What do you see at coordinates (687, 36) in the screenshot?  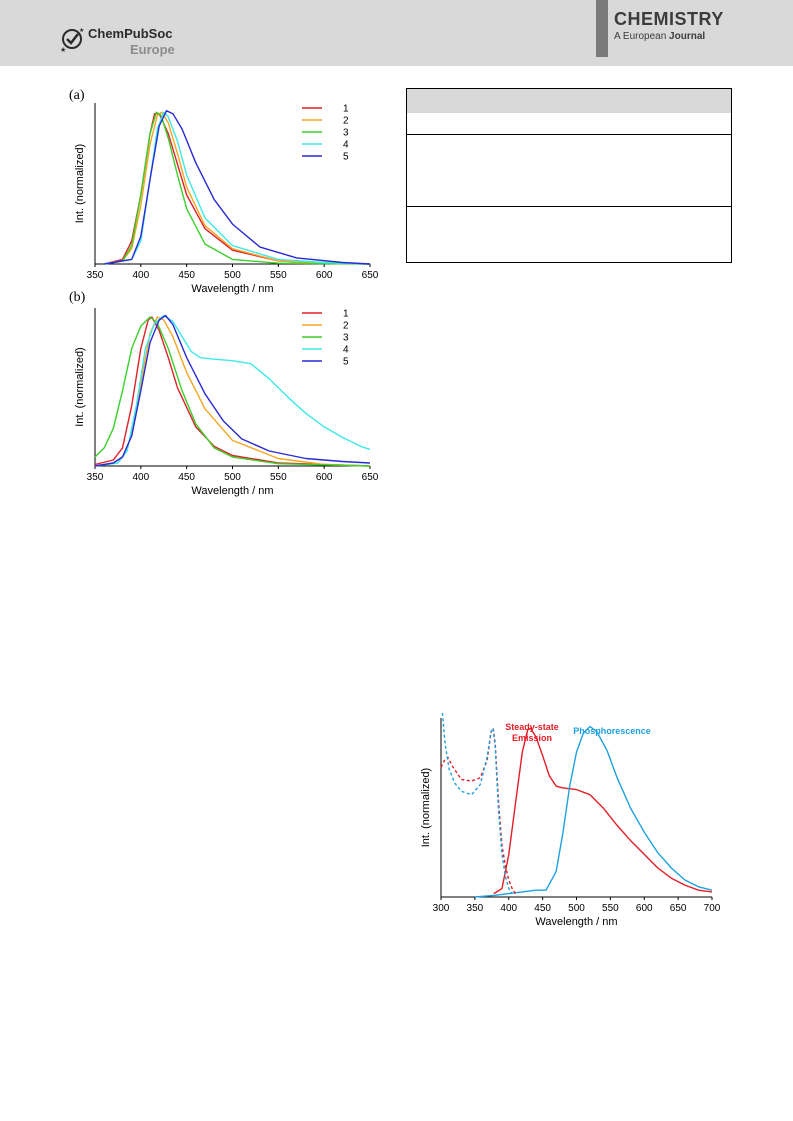 I see `journal-sub-b: Journal` at bounding box center [687, 36].